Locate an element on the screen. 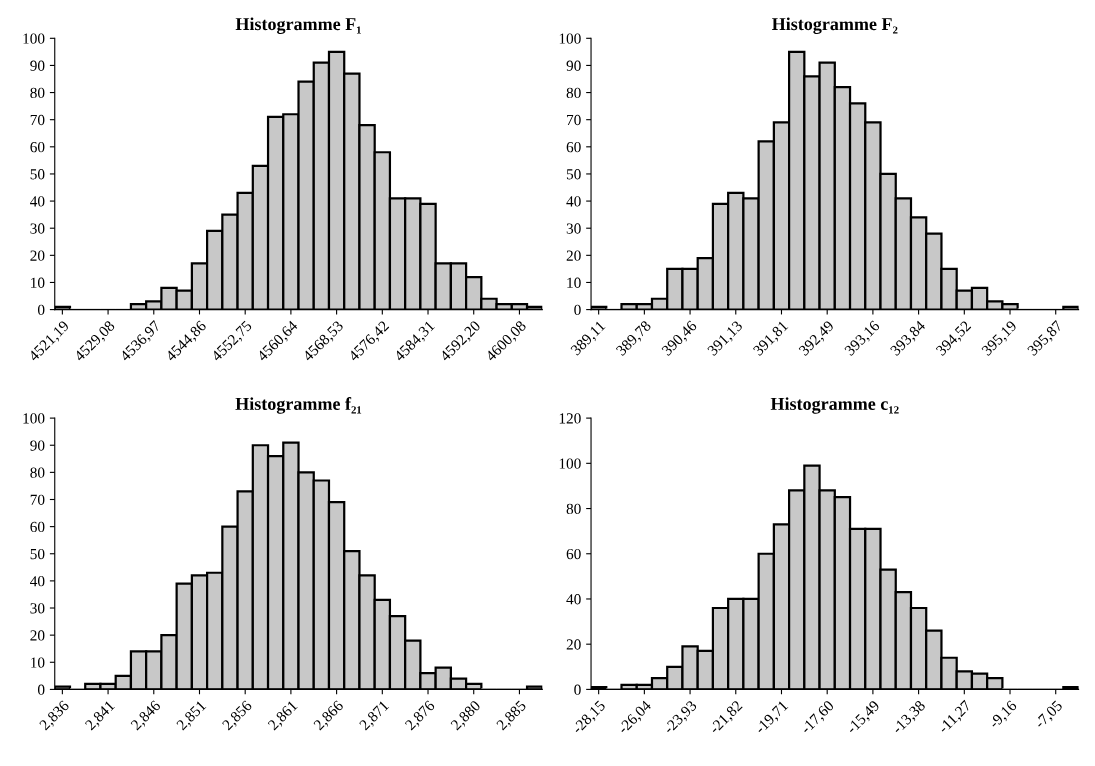 The height and width of the screenshot is (766, 1095). chart-title: Histogramme F₂ is located at coordinates (834, 25).